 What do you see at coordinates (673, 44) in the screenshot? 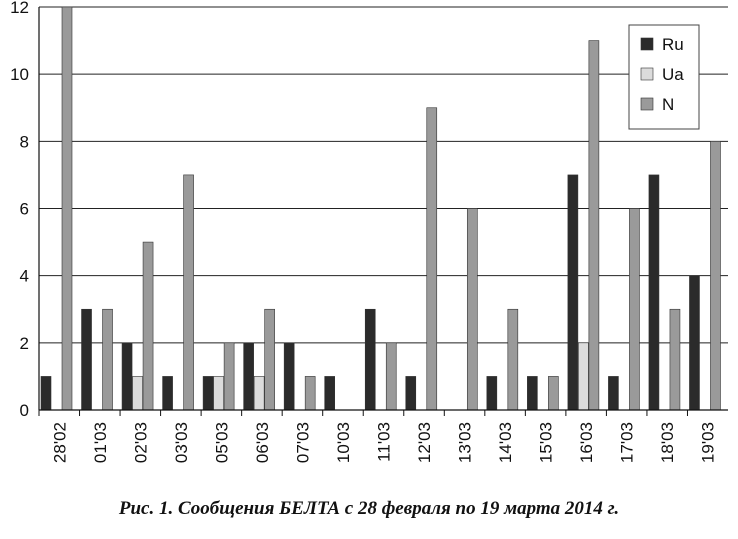
I see `legend-label-ru: Ru` at bounding box center [673, 44].